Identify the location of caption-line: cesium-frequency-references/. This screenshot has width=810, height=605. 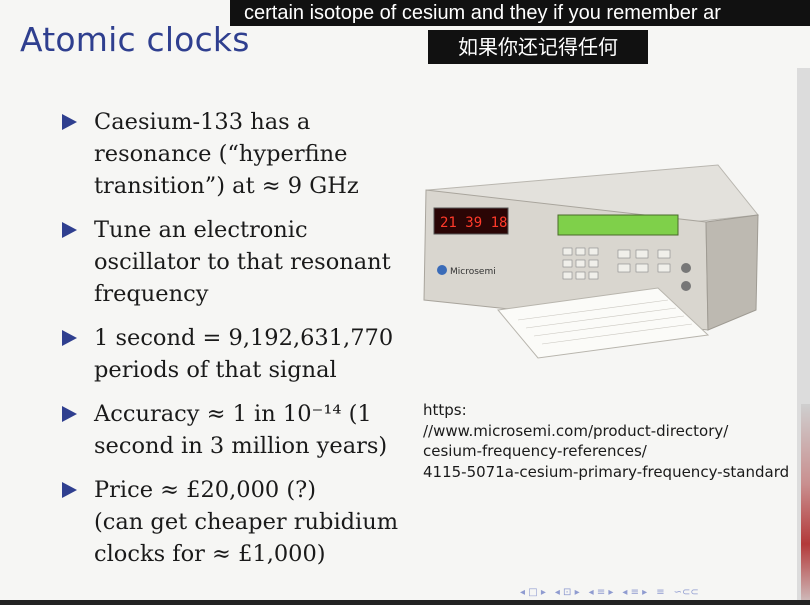
(535, 451).